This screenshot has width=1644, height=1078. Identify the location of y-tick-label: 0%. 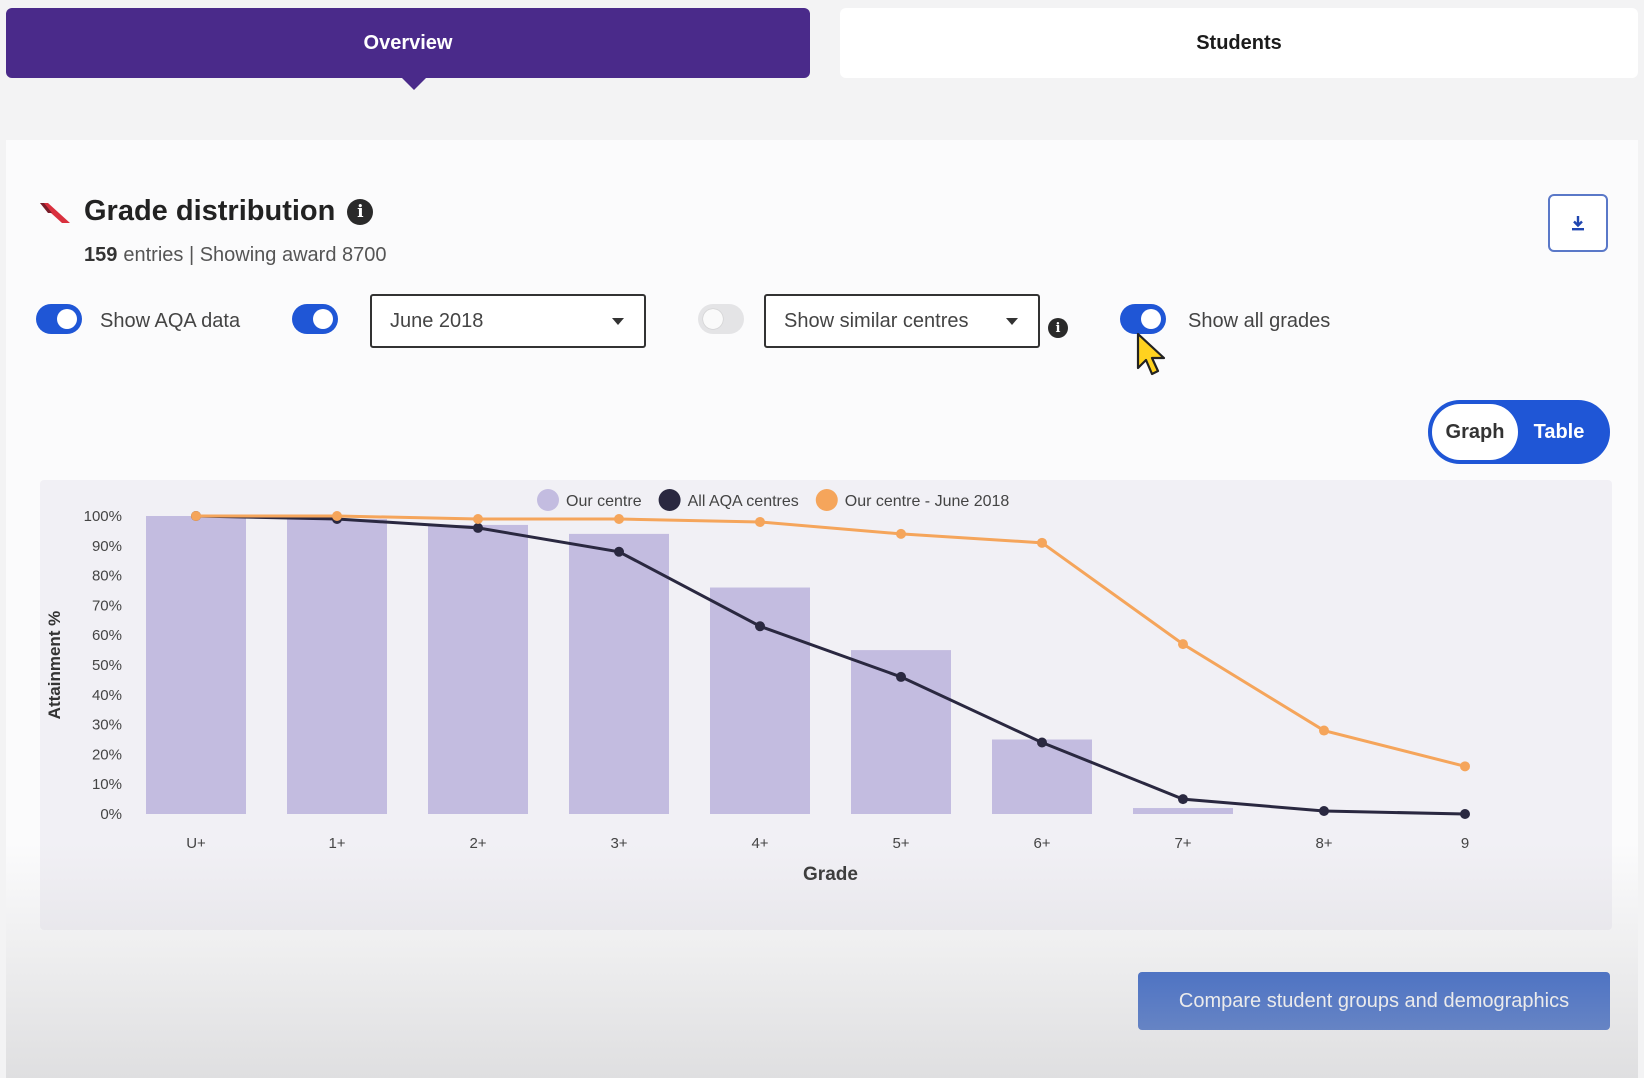
(111, 814).